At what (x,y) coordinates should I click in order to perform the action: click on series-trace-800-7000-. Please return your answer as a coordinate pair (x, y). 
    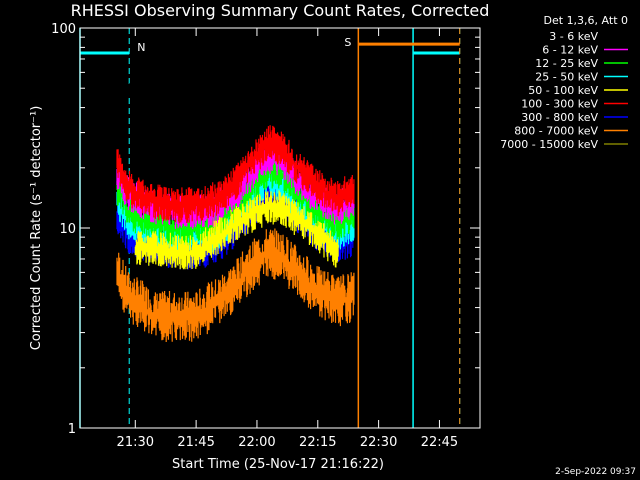
    Looking at the image, I should click on (235, 285).